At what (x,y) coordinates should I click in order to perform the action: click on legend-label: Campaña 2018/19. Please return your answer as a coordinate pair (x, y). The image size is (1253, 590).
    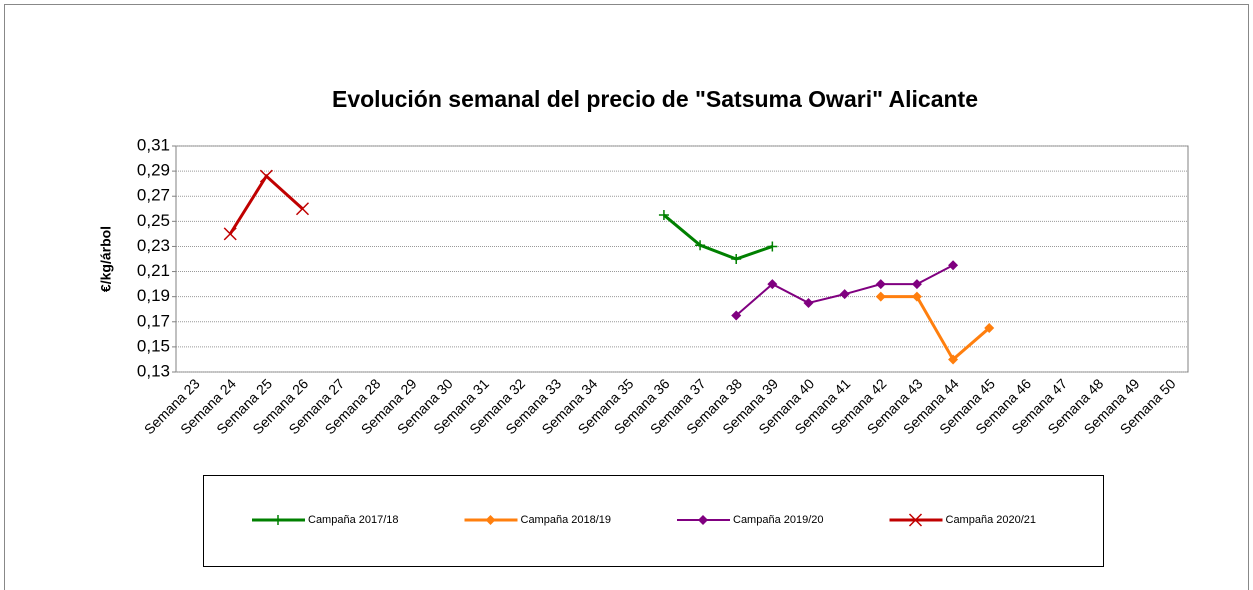
    Looking at the image, I should click on (566, 520).